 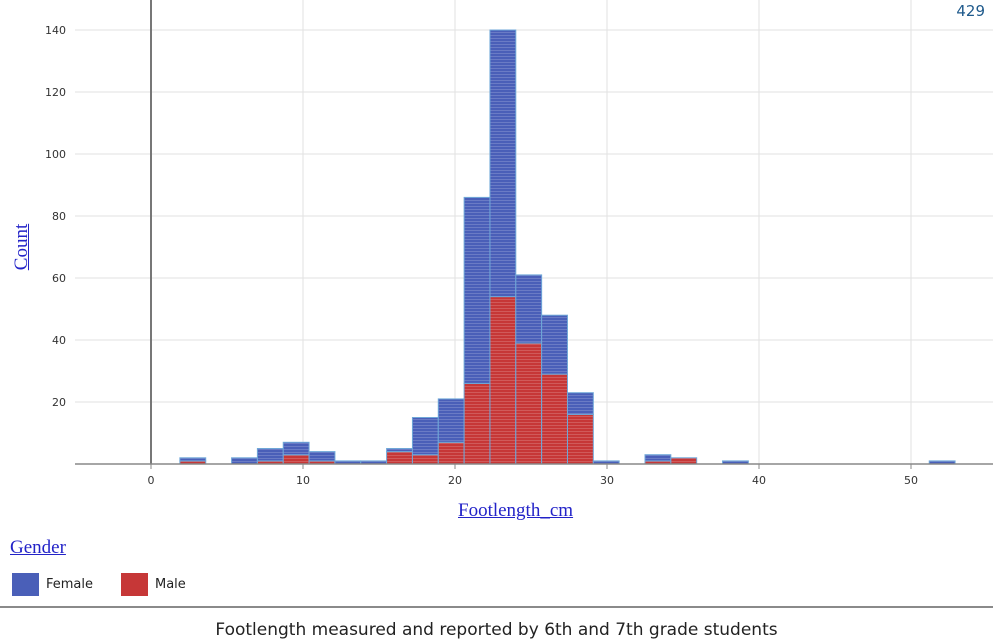 What do you see at coordinates (516, 510) in the screenshot?
I see `x-axis-label: Footlength_cm` at bounding box center [516, 510].